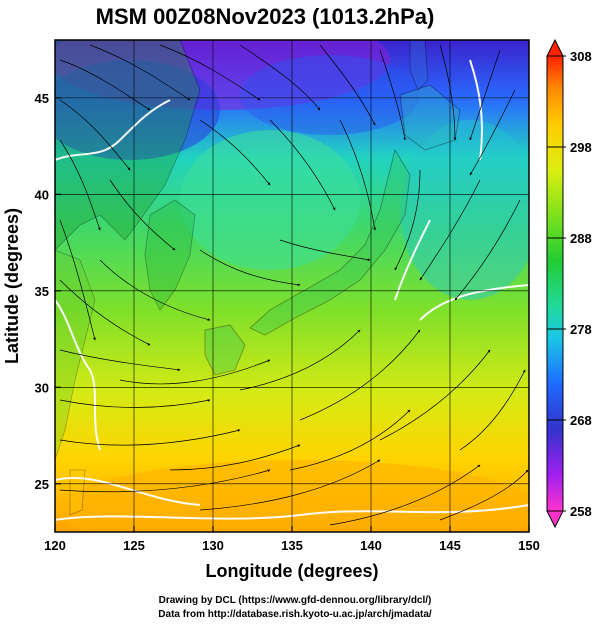 The image size is (599, 625). What do you see at coordinates (265, 16) in the screenshot?
I see `map-title: MSM 00Z08Nov2023 (1013.2hPa)` at bounding box center [265, 16].